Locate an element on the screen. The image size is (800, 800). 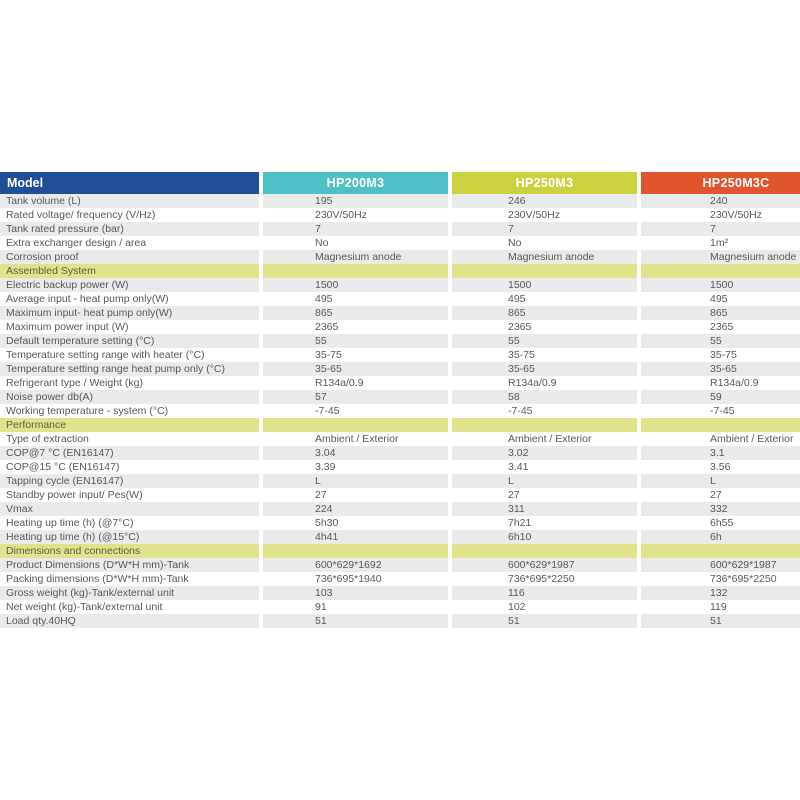
spec-value-hp200m3: R134a/0.9 is located at coordinates (355, 383).